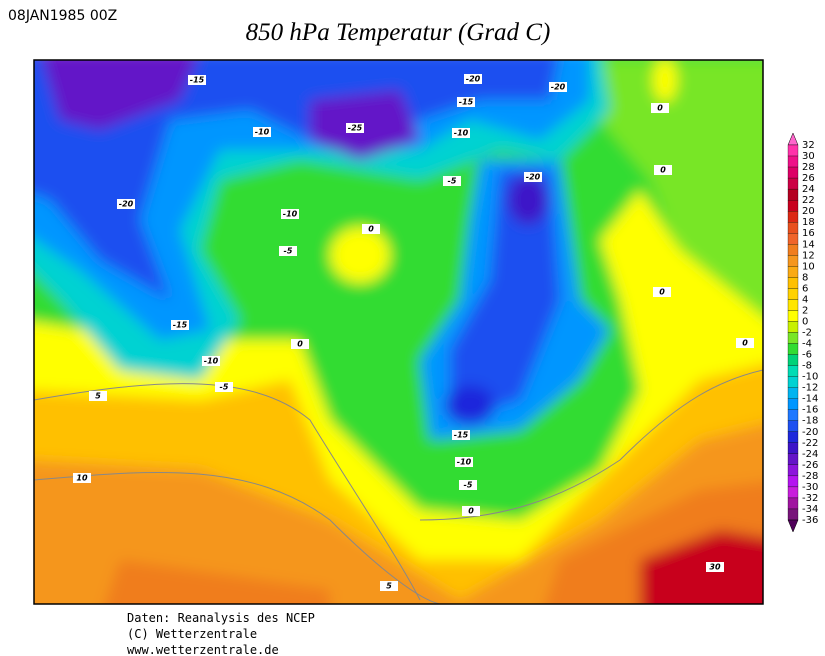 The image size is (825, 656). Describe the element at coordinates (808, 178) in the screenshot. I see `colorbar-label: 26` at that location.